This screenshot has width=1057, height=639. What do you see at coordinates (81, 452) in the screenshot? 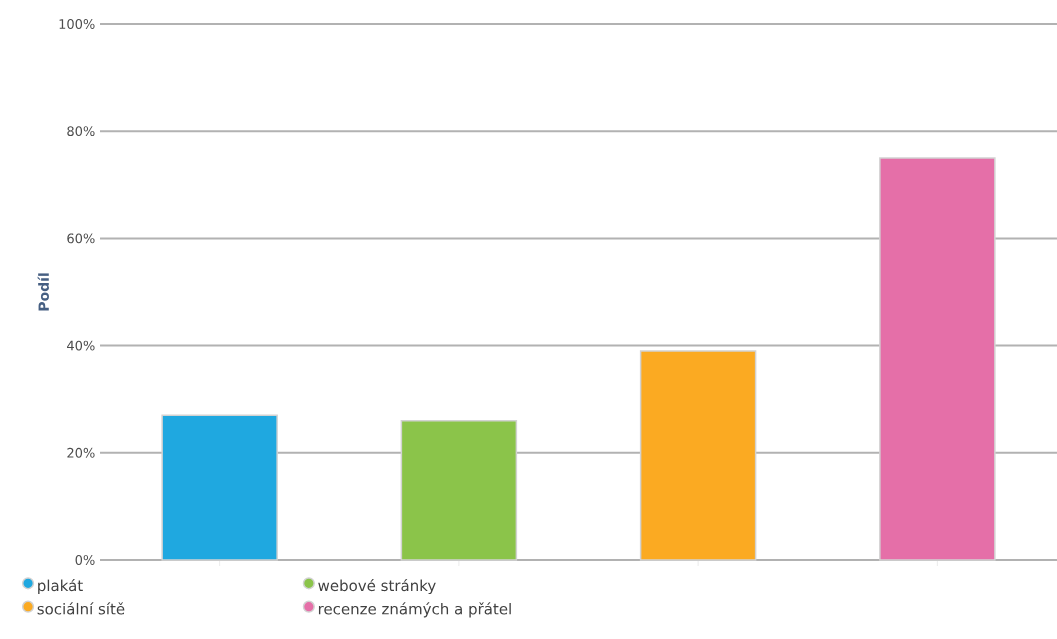
I see `y-tick-label: 20%` at bounding box center [81, 452].